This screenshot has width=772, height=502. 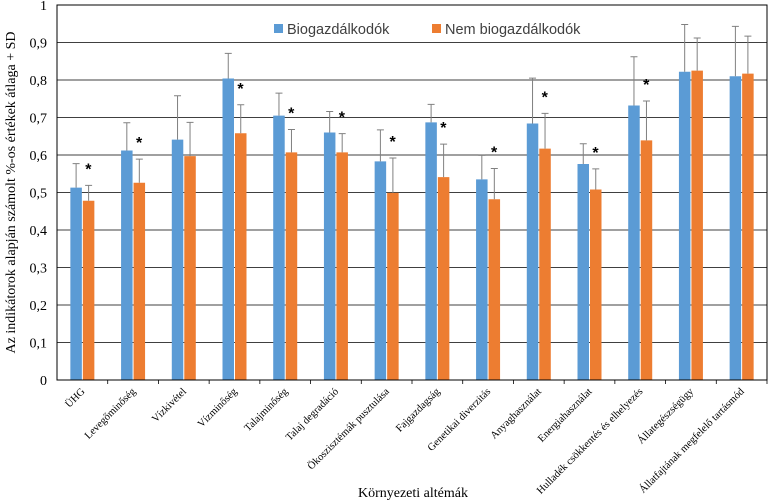 What do you see at coordinates (39, 44) in the screenshot?
I see `y-tick-label: 0,9` at bounding box center [39, 44].